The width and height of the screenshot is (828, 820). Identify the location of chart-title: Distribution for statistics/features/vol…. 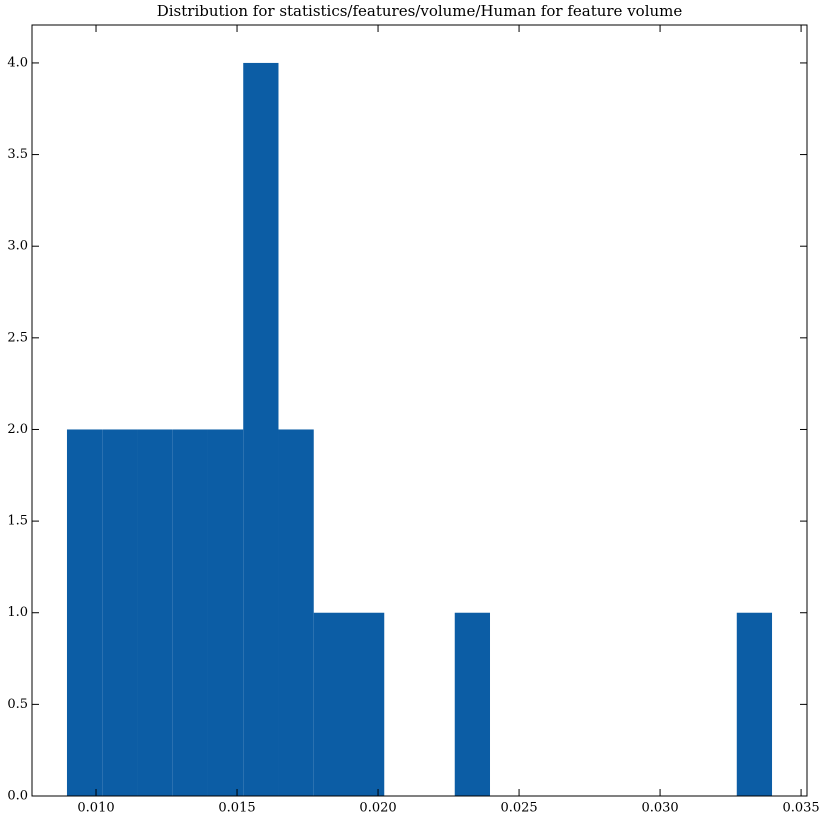
(420, 11).